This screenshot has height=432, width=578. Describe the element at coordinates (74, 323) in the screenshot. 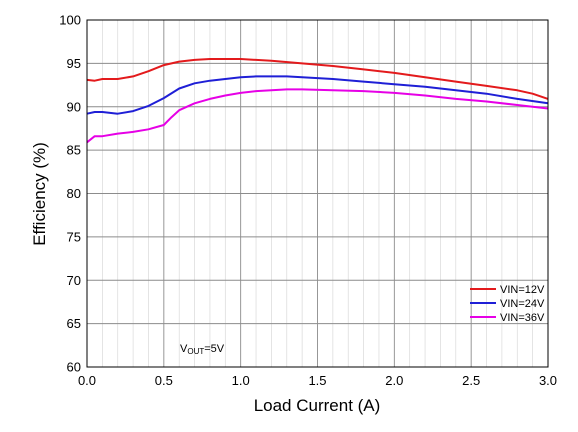

I see `y-tick-label: 65` at that location.